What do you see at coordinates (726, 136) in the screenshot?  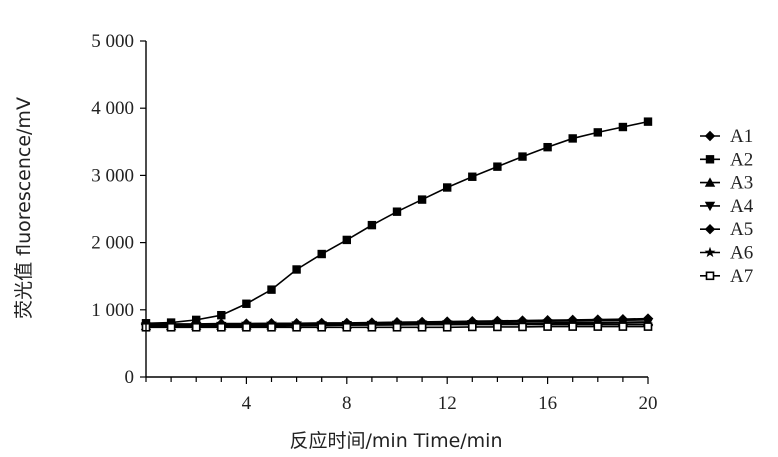 I see `legend-item-A1: A1` at bounding box center [726, 136].